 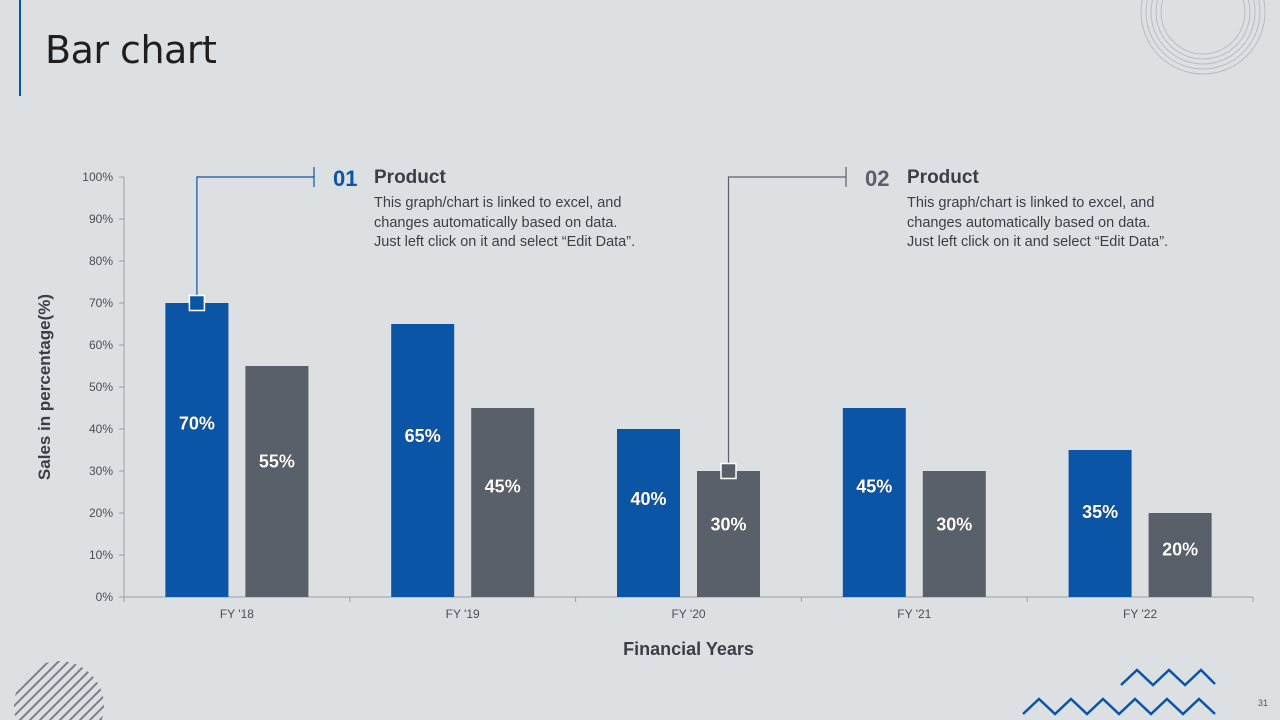 What do you see at coordinates (255, 239) in the screenshot?
I see `callout-1-connector-line` at bounding box center [255, 239].